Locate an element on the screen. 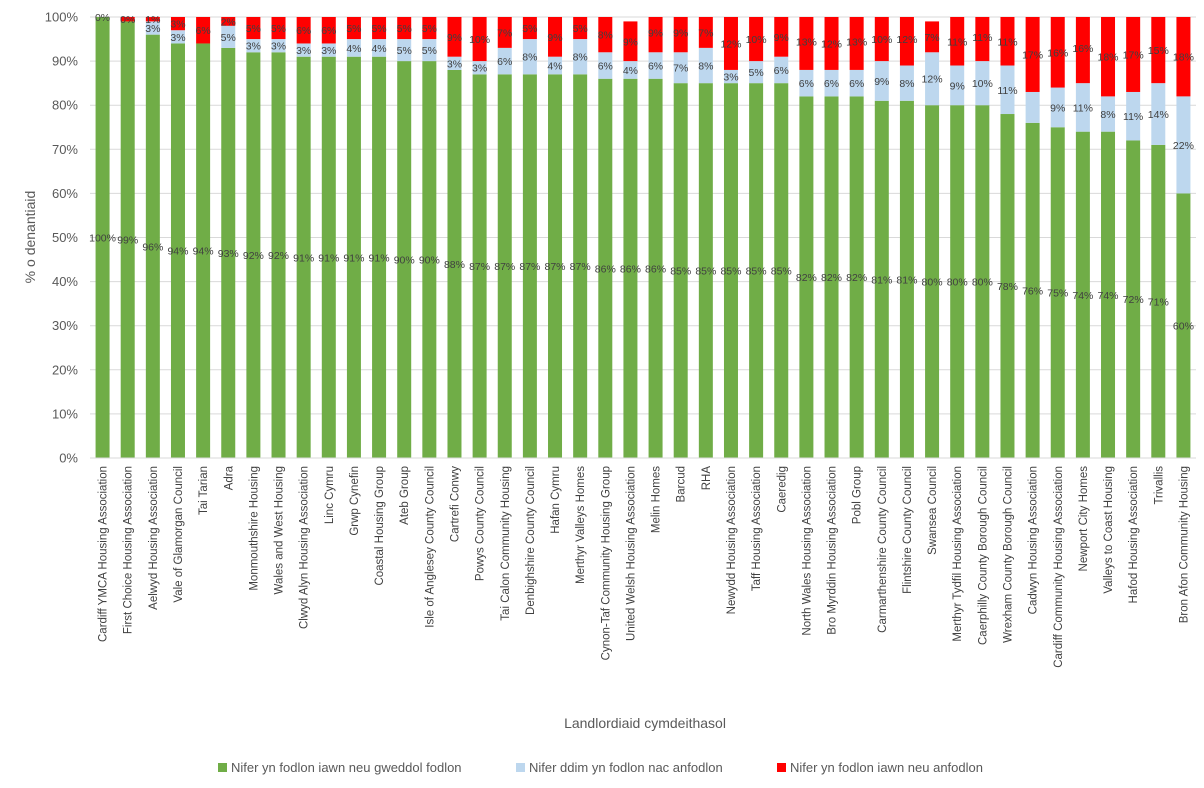  x-category-label: Newydd Housing Association is located at coordinates (732, 540).